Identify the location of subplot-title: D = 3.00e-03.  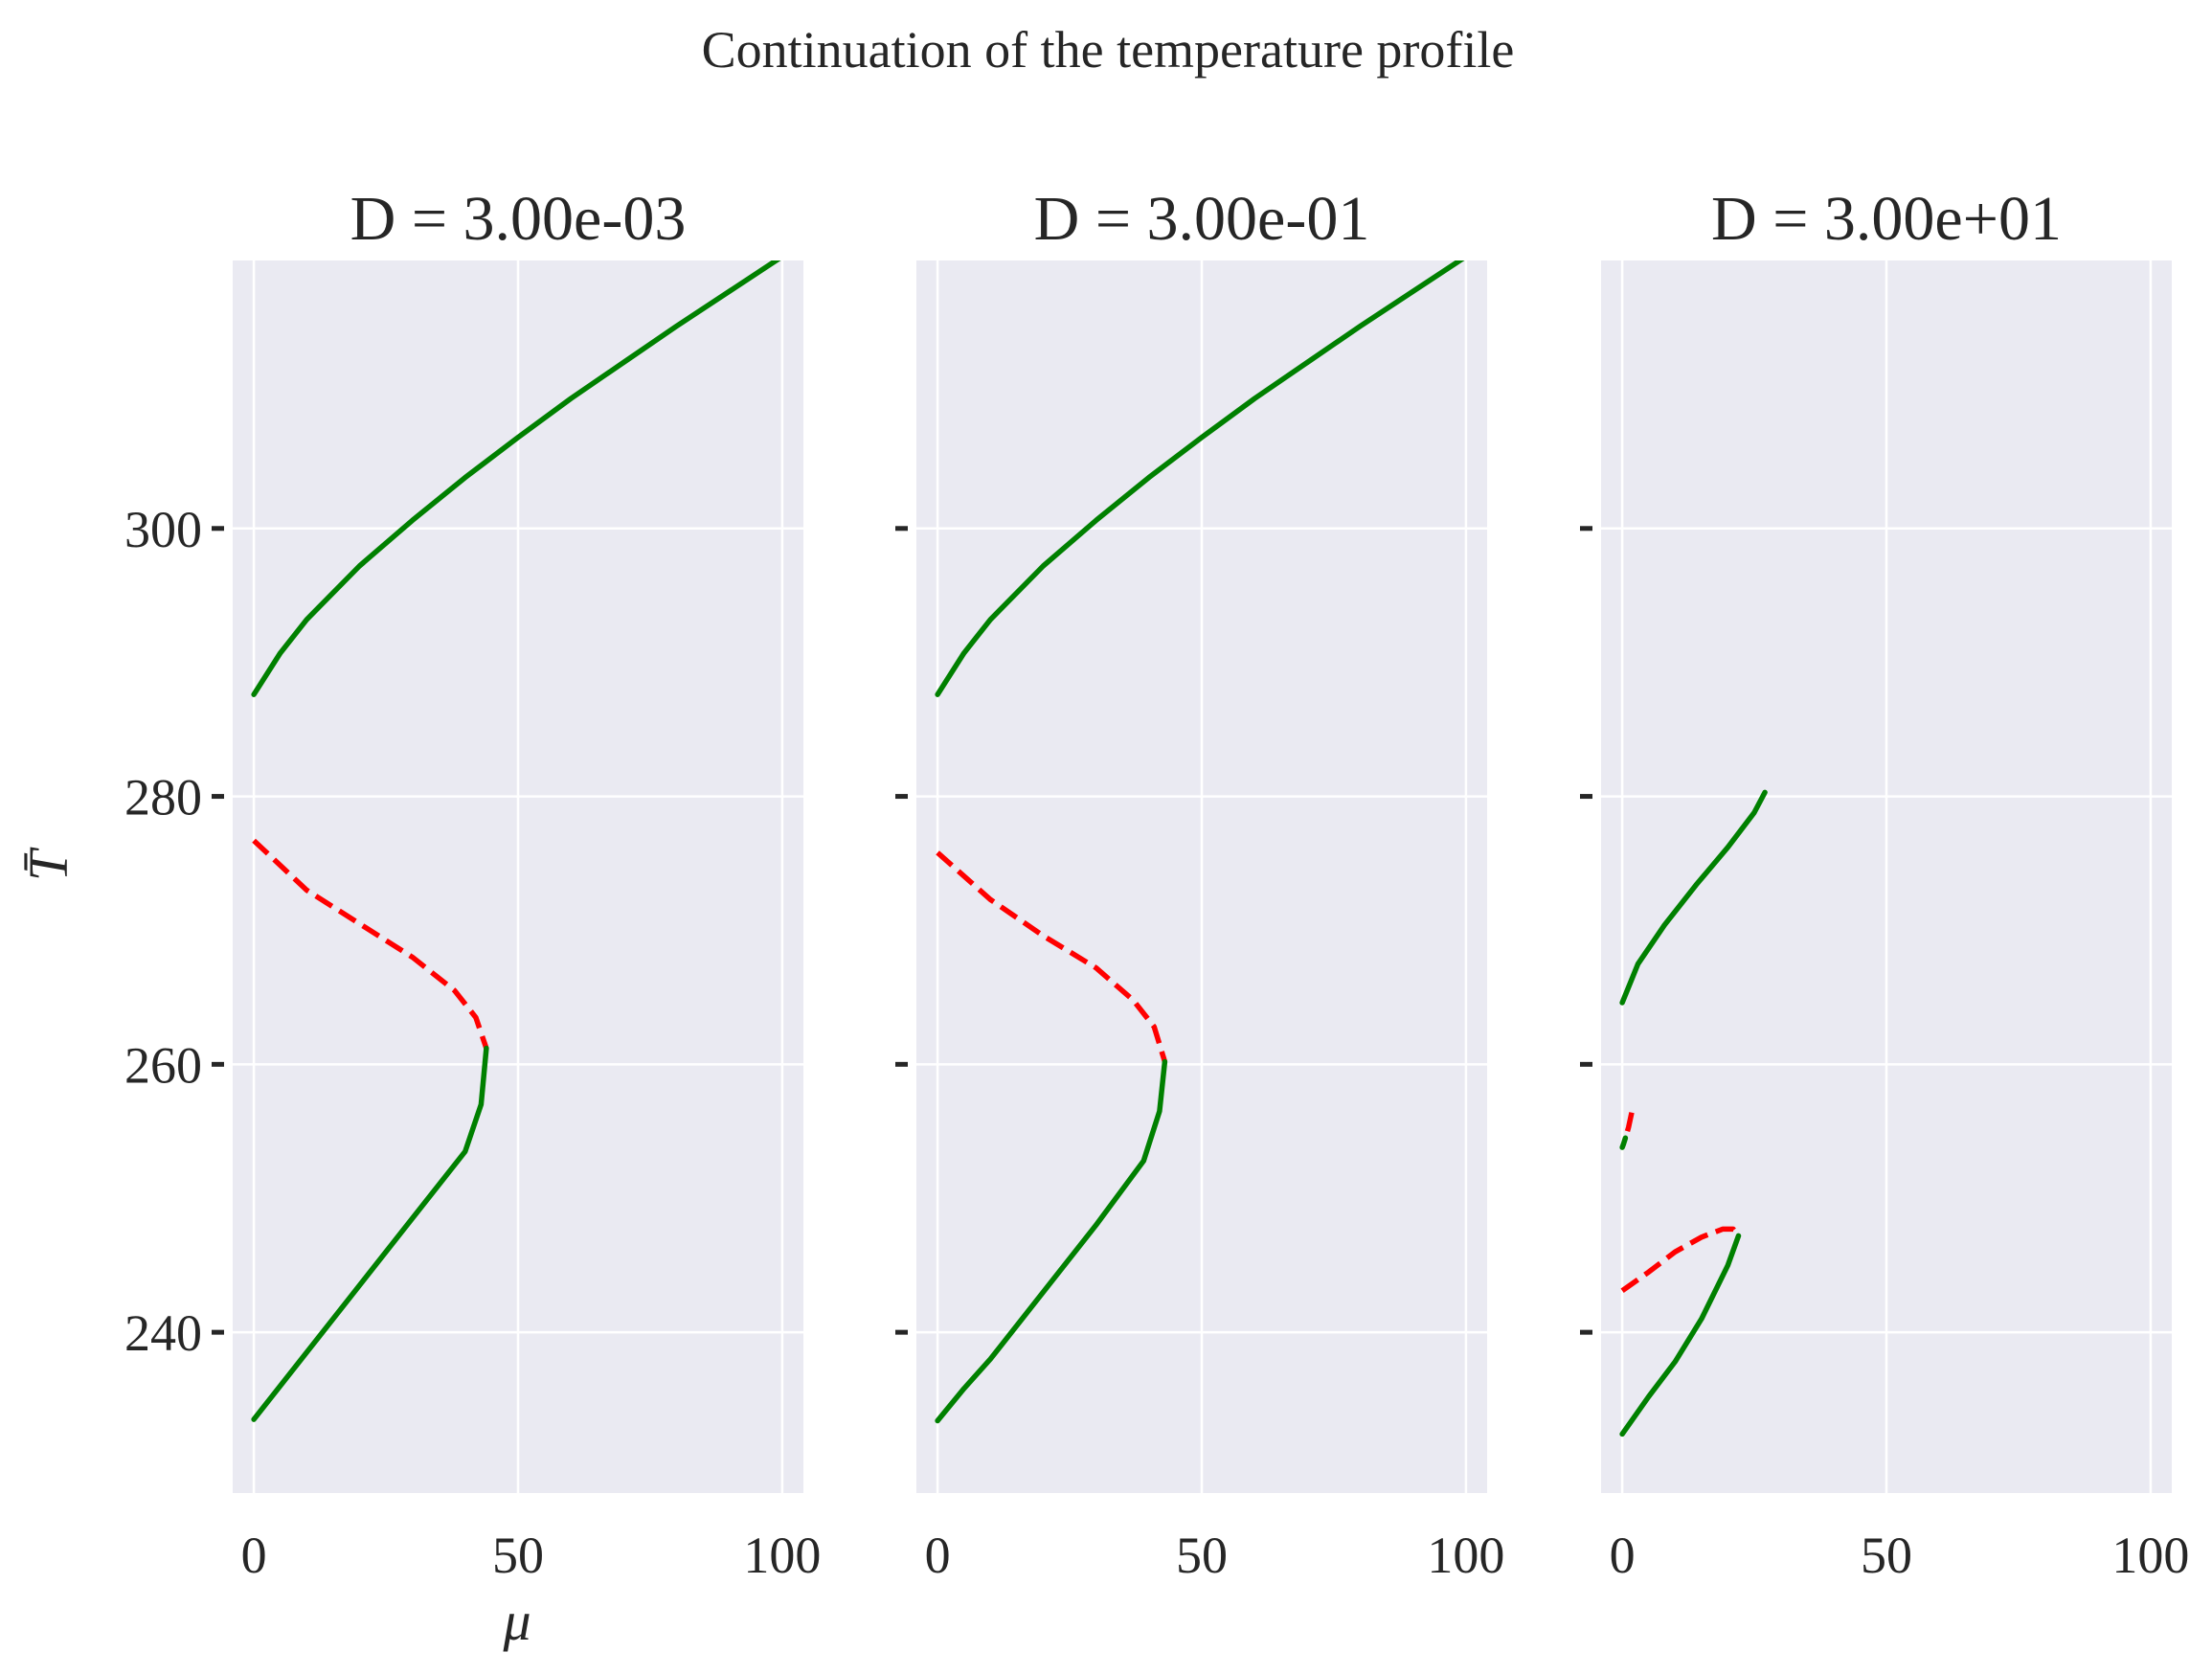
(518, 219).